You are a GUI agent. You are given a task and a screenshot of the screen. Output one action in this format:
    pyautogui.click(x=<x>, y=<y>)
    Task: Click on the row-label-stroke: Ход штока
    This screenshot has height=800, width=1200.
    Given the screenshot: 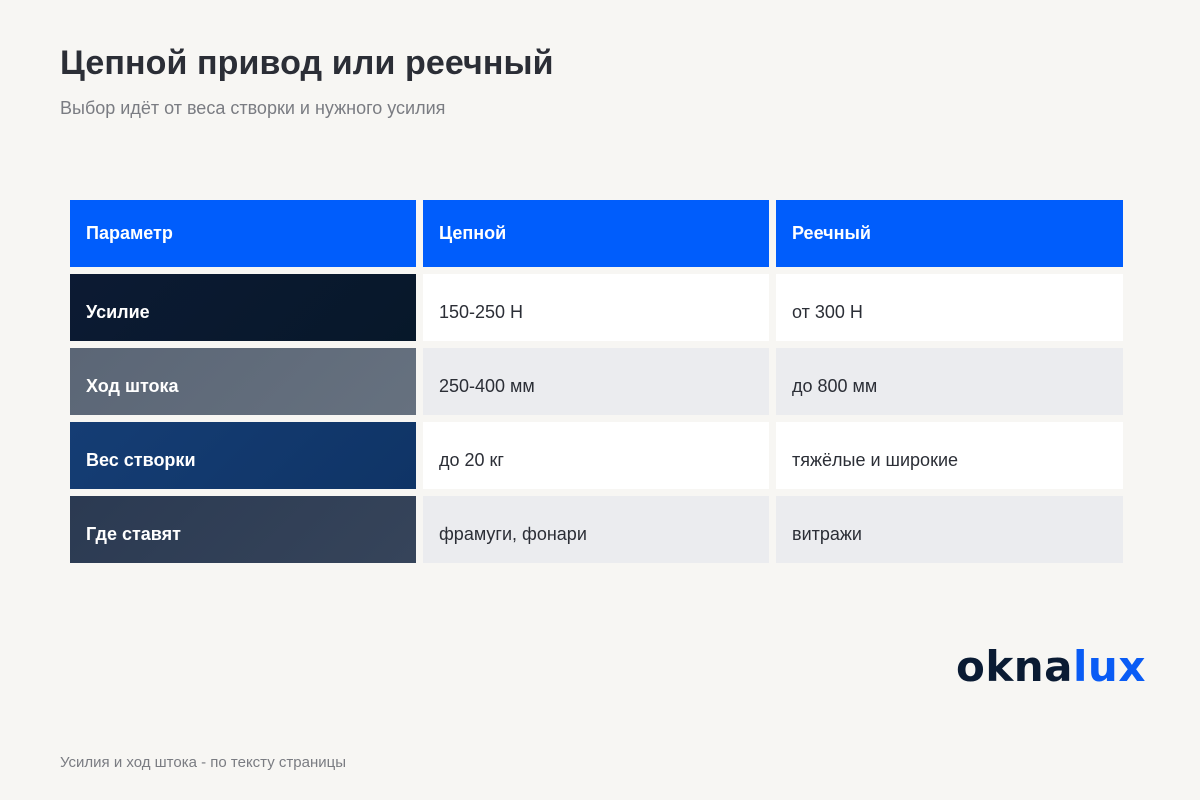 What is the action you would take?
    pyautogui.click(x=243, y=381)
    